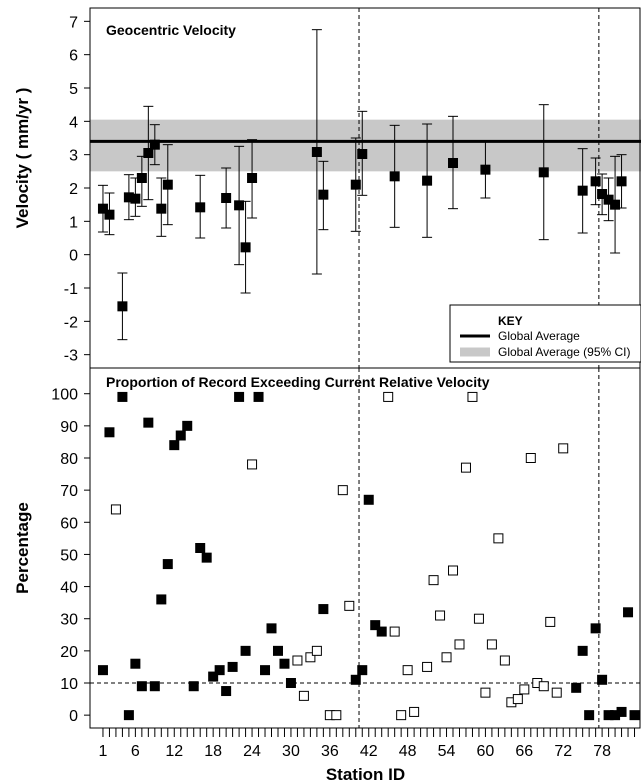 The height and width of the screenshot is (784, 641). Describe the element at coordinates (71, 289) in the screenshot. I see `y-tick-label: -1` at that location.